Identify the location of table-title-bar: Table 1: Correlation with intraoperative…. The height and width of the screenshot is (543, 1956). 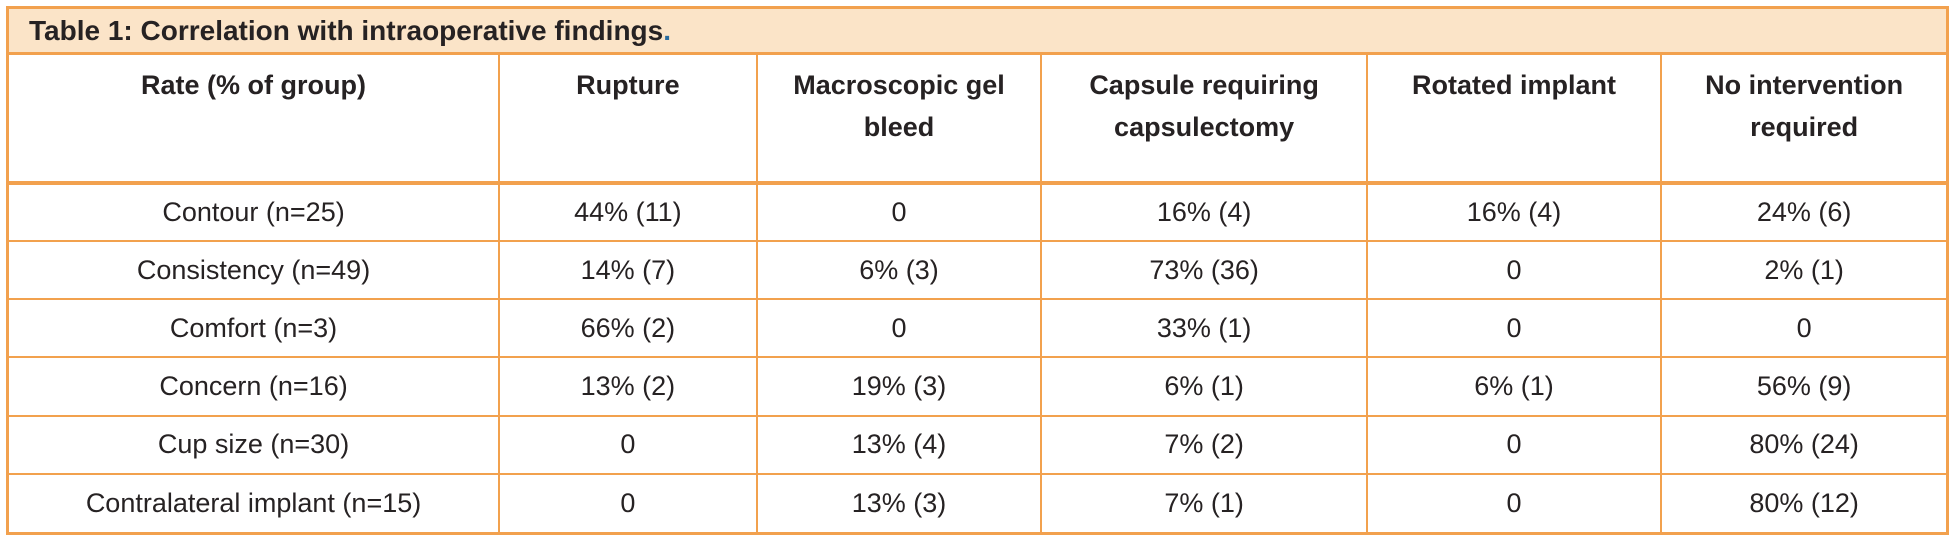
(977, 32).